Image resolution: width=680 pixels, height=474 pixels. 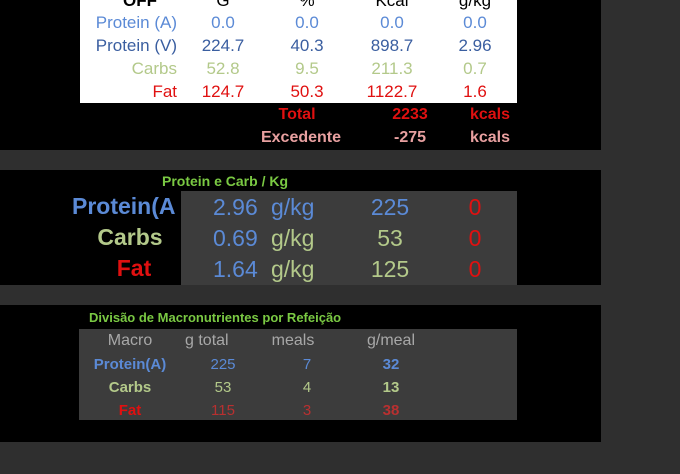 I want to click on per-kg-value: 2.96, so click(x=235, y=207).